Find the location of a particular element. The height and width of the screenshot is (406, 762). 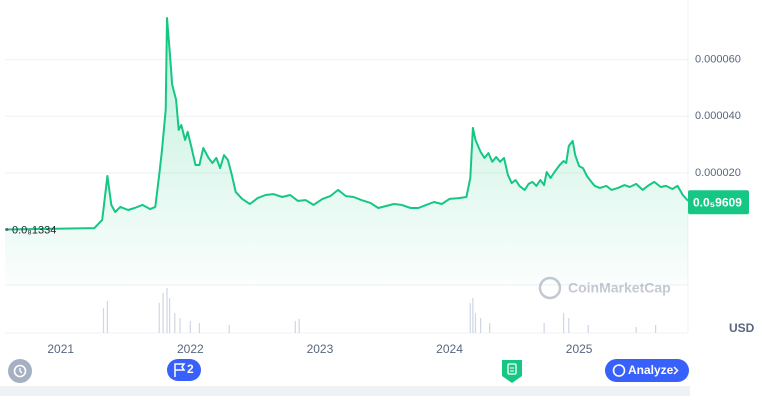

events-button: 2 is located at coordinates (184, 370).